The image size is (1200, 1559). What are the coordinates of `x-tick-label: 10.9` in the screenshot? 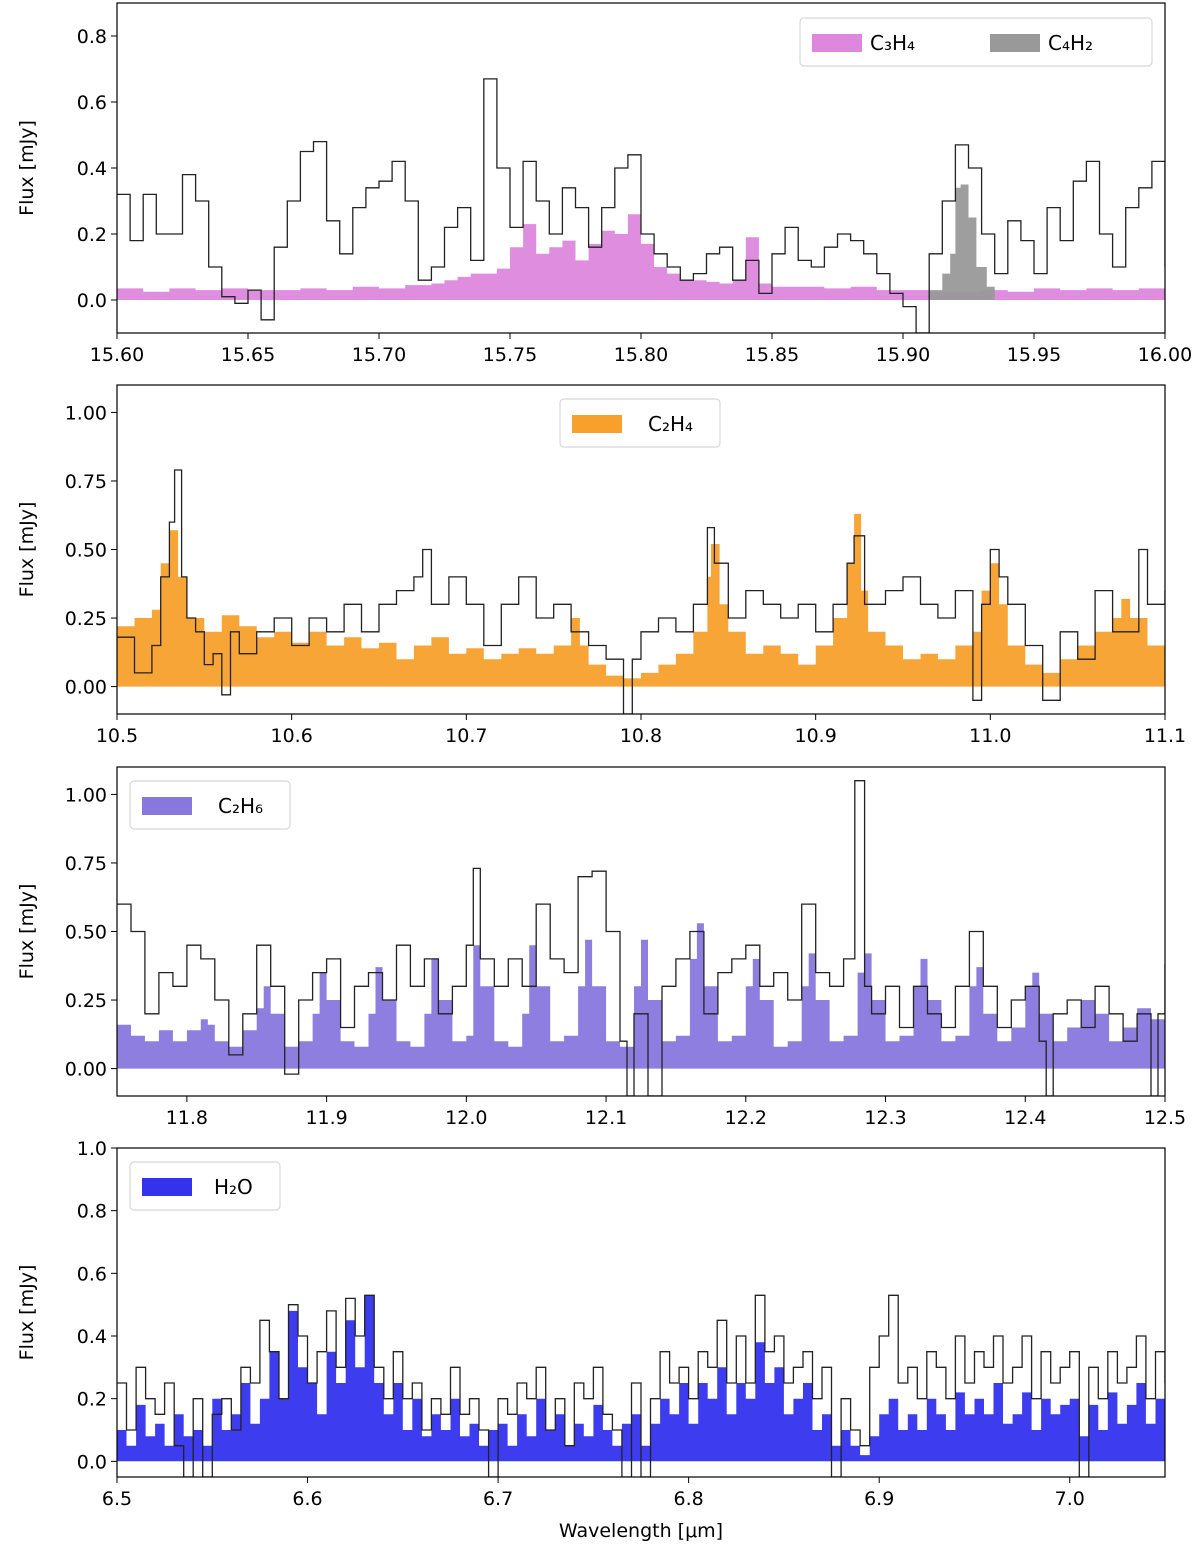 It's located at (816, 736).